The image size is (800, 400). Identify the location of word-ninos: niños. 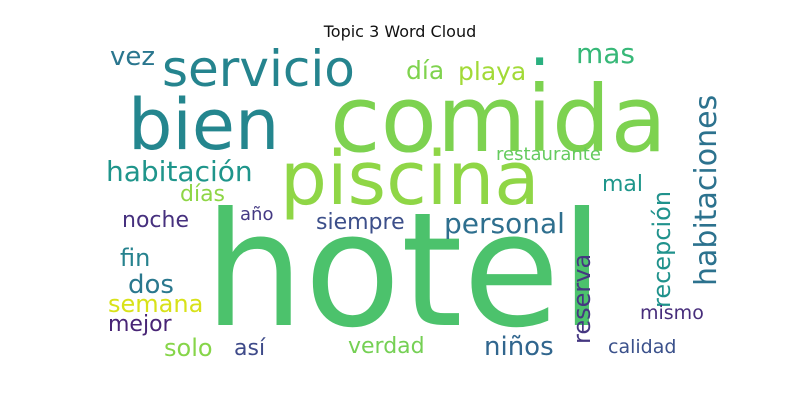
(519, 347).